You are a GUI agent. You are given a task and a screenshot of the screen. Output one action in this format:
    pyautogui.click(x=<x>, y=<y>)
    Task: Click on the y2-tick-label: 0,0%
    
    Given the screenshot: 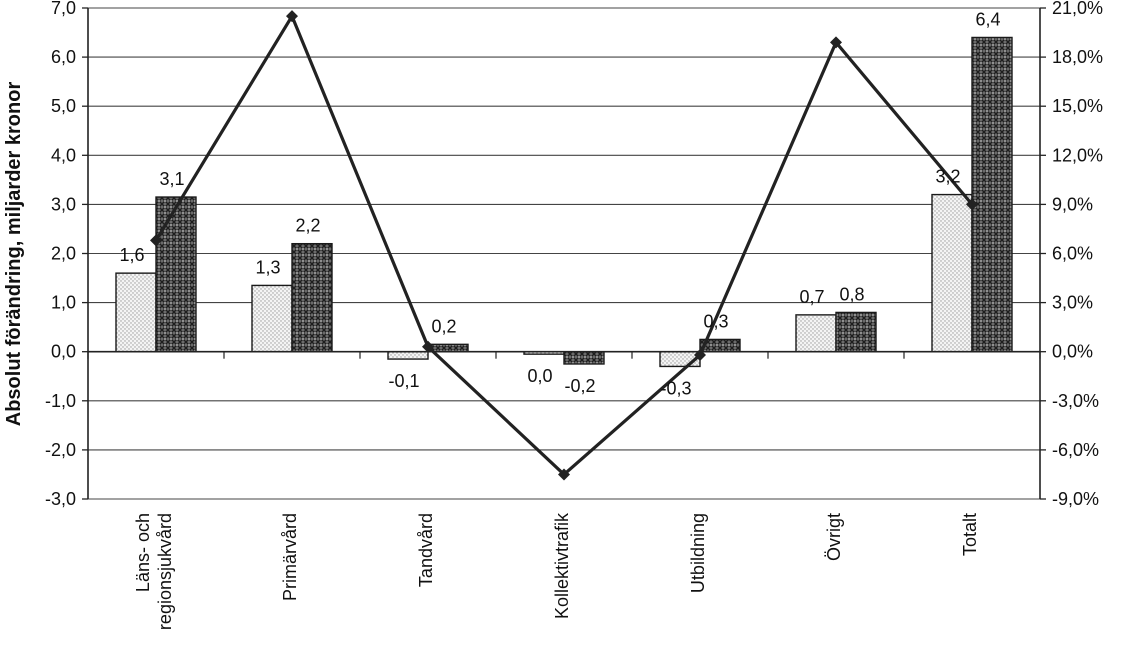 What is the action you would take?
    pyautogui.click(x=1072, y=352)
    